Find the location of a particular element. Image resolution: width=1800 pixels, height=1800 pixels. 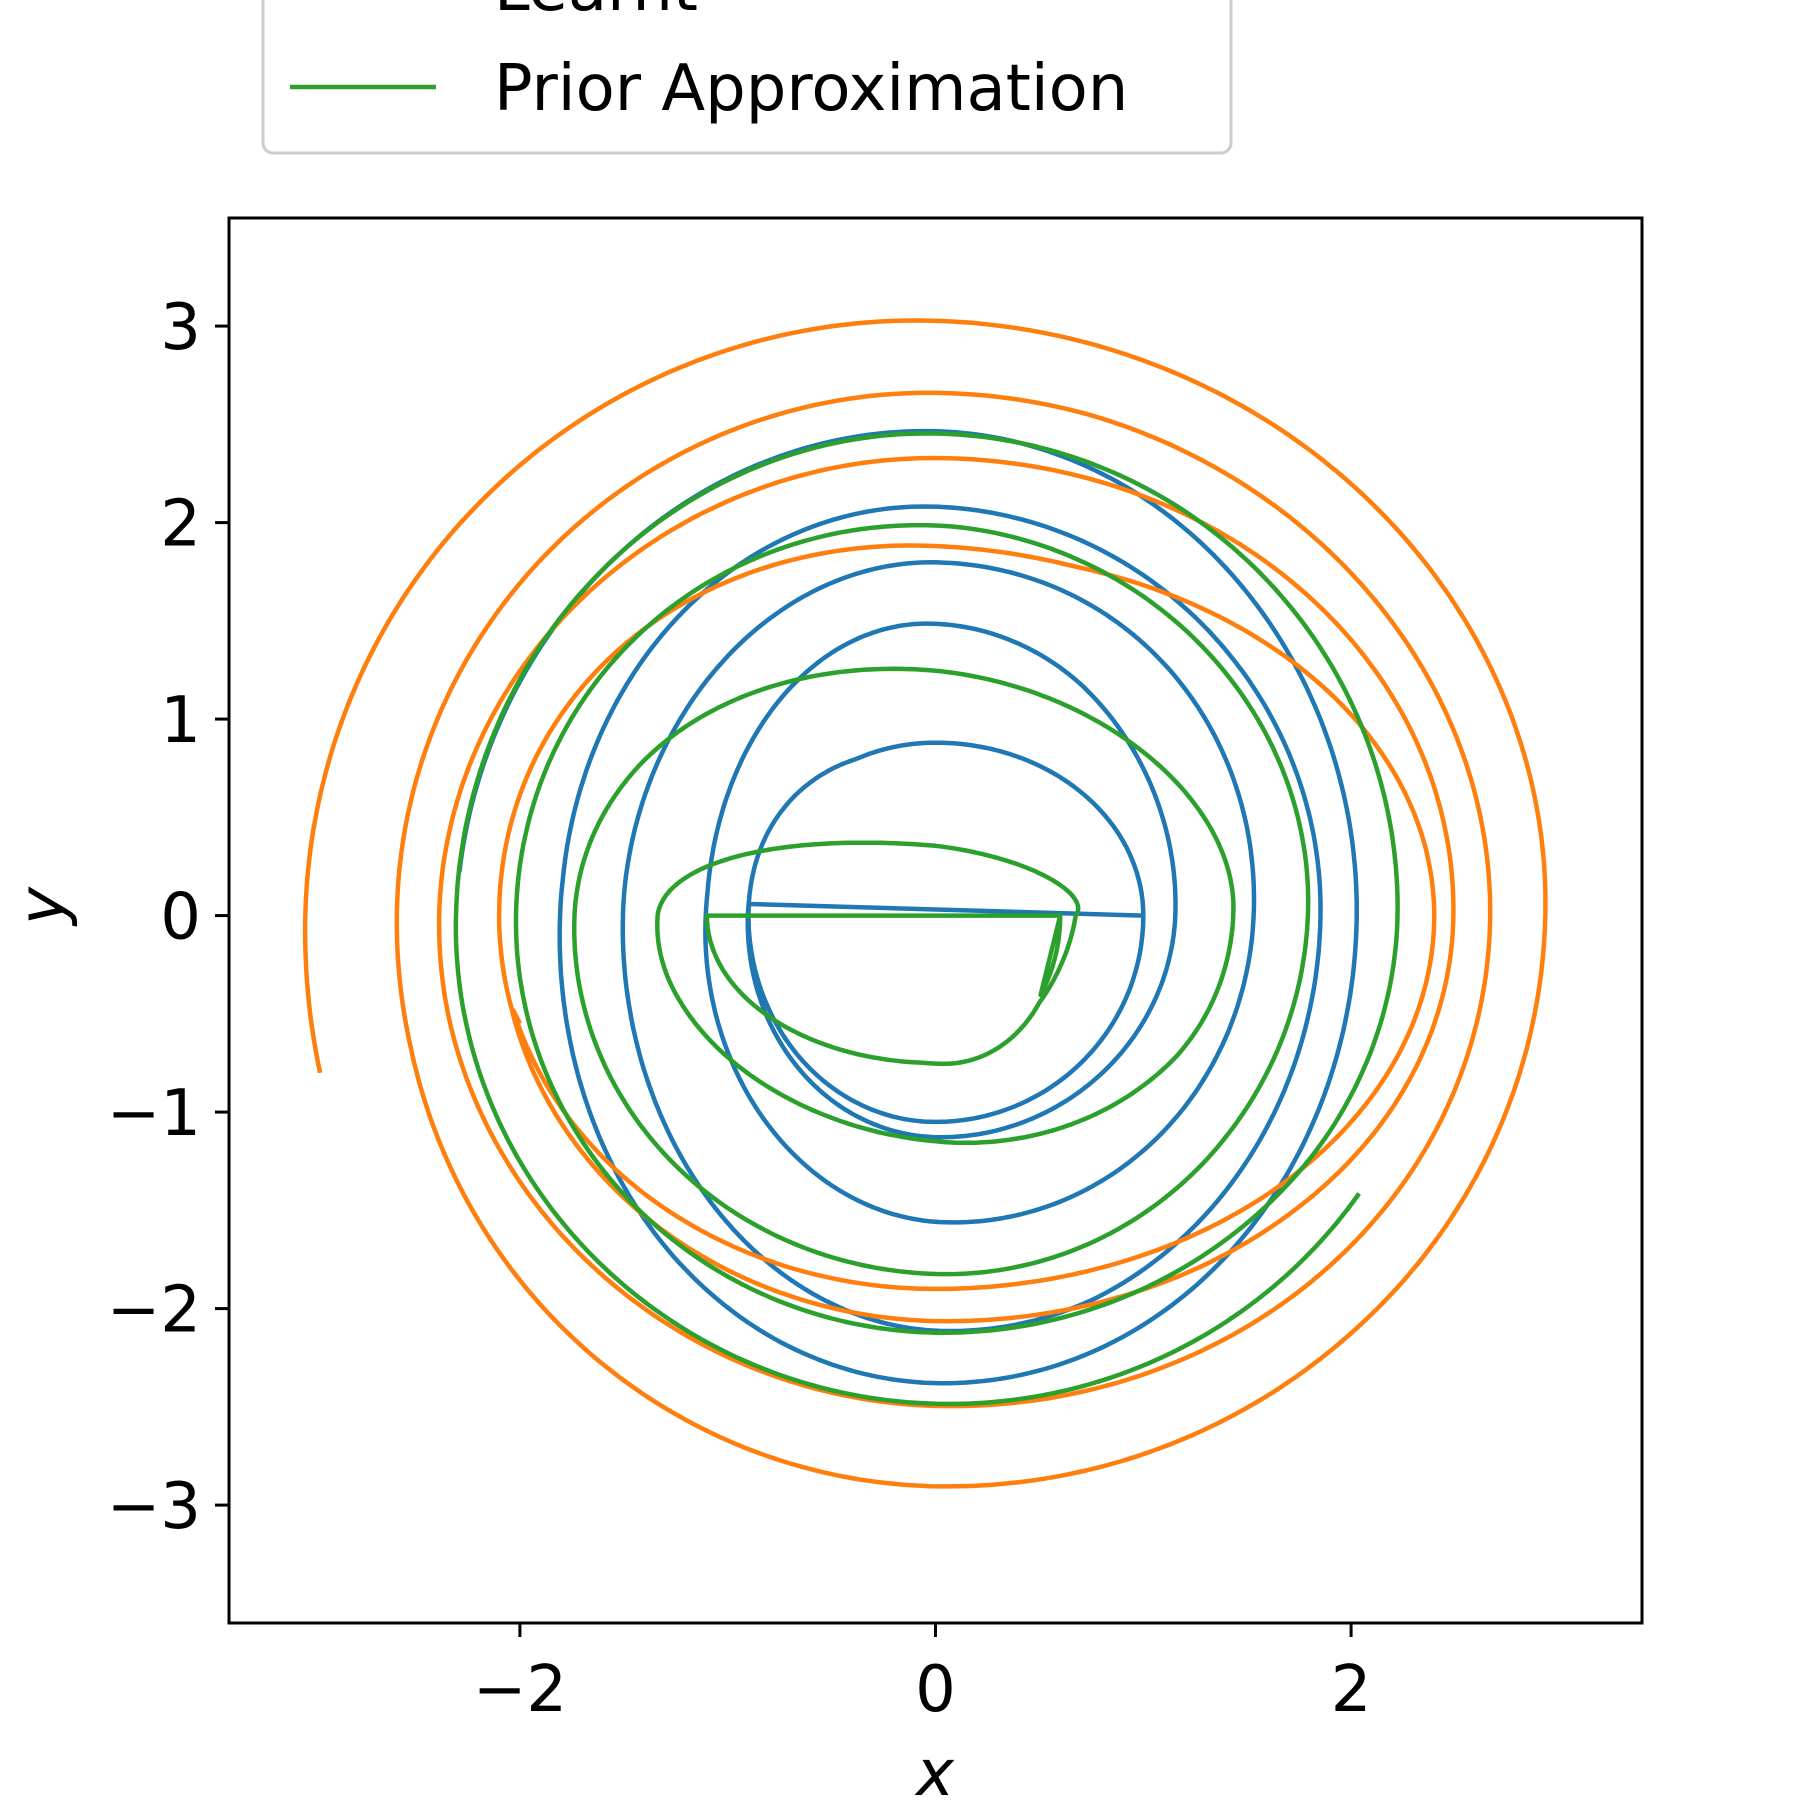

y-tick-label: 2 is located at coordinates (180, 525).